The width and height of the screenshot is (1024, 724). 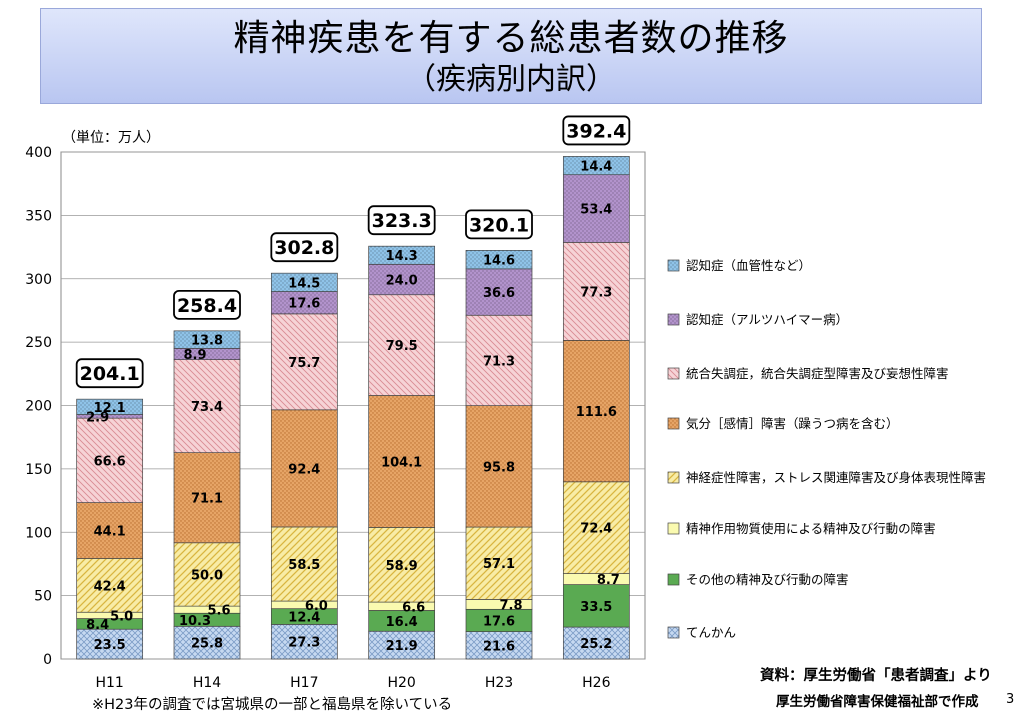 I want to click on page-number: 3, so click(x=1010, y=699).